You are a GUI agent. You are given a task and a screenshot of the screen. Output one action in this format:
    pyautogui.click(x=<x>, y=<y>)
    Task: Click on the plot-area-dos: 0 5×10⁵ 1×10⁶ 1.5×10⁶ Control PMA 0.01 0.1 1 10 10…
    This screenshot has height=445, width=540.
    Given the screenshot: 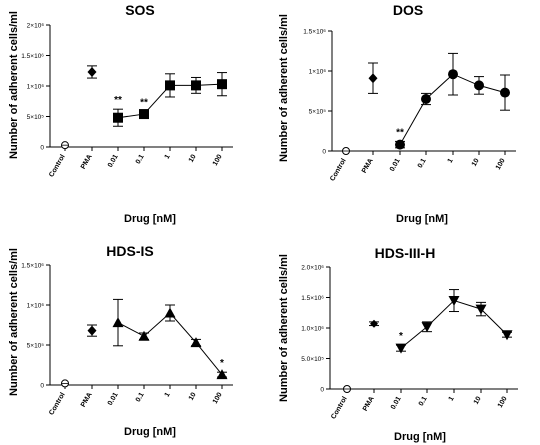 What is the action you would take?
    pyautogui.click(x=409, y=106)
    